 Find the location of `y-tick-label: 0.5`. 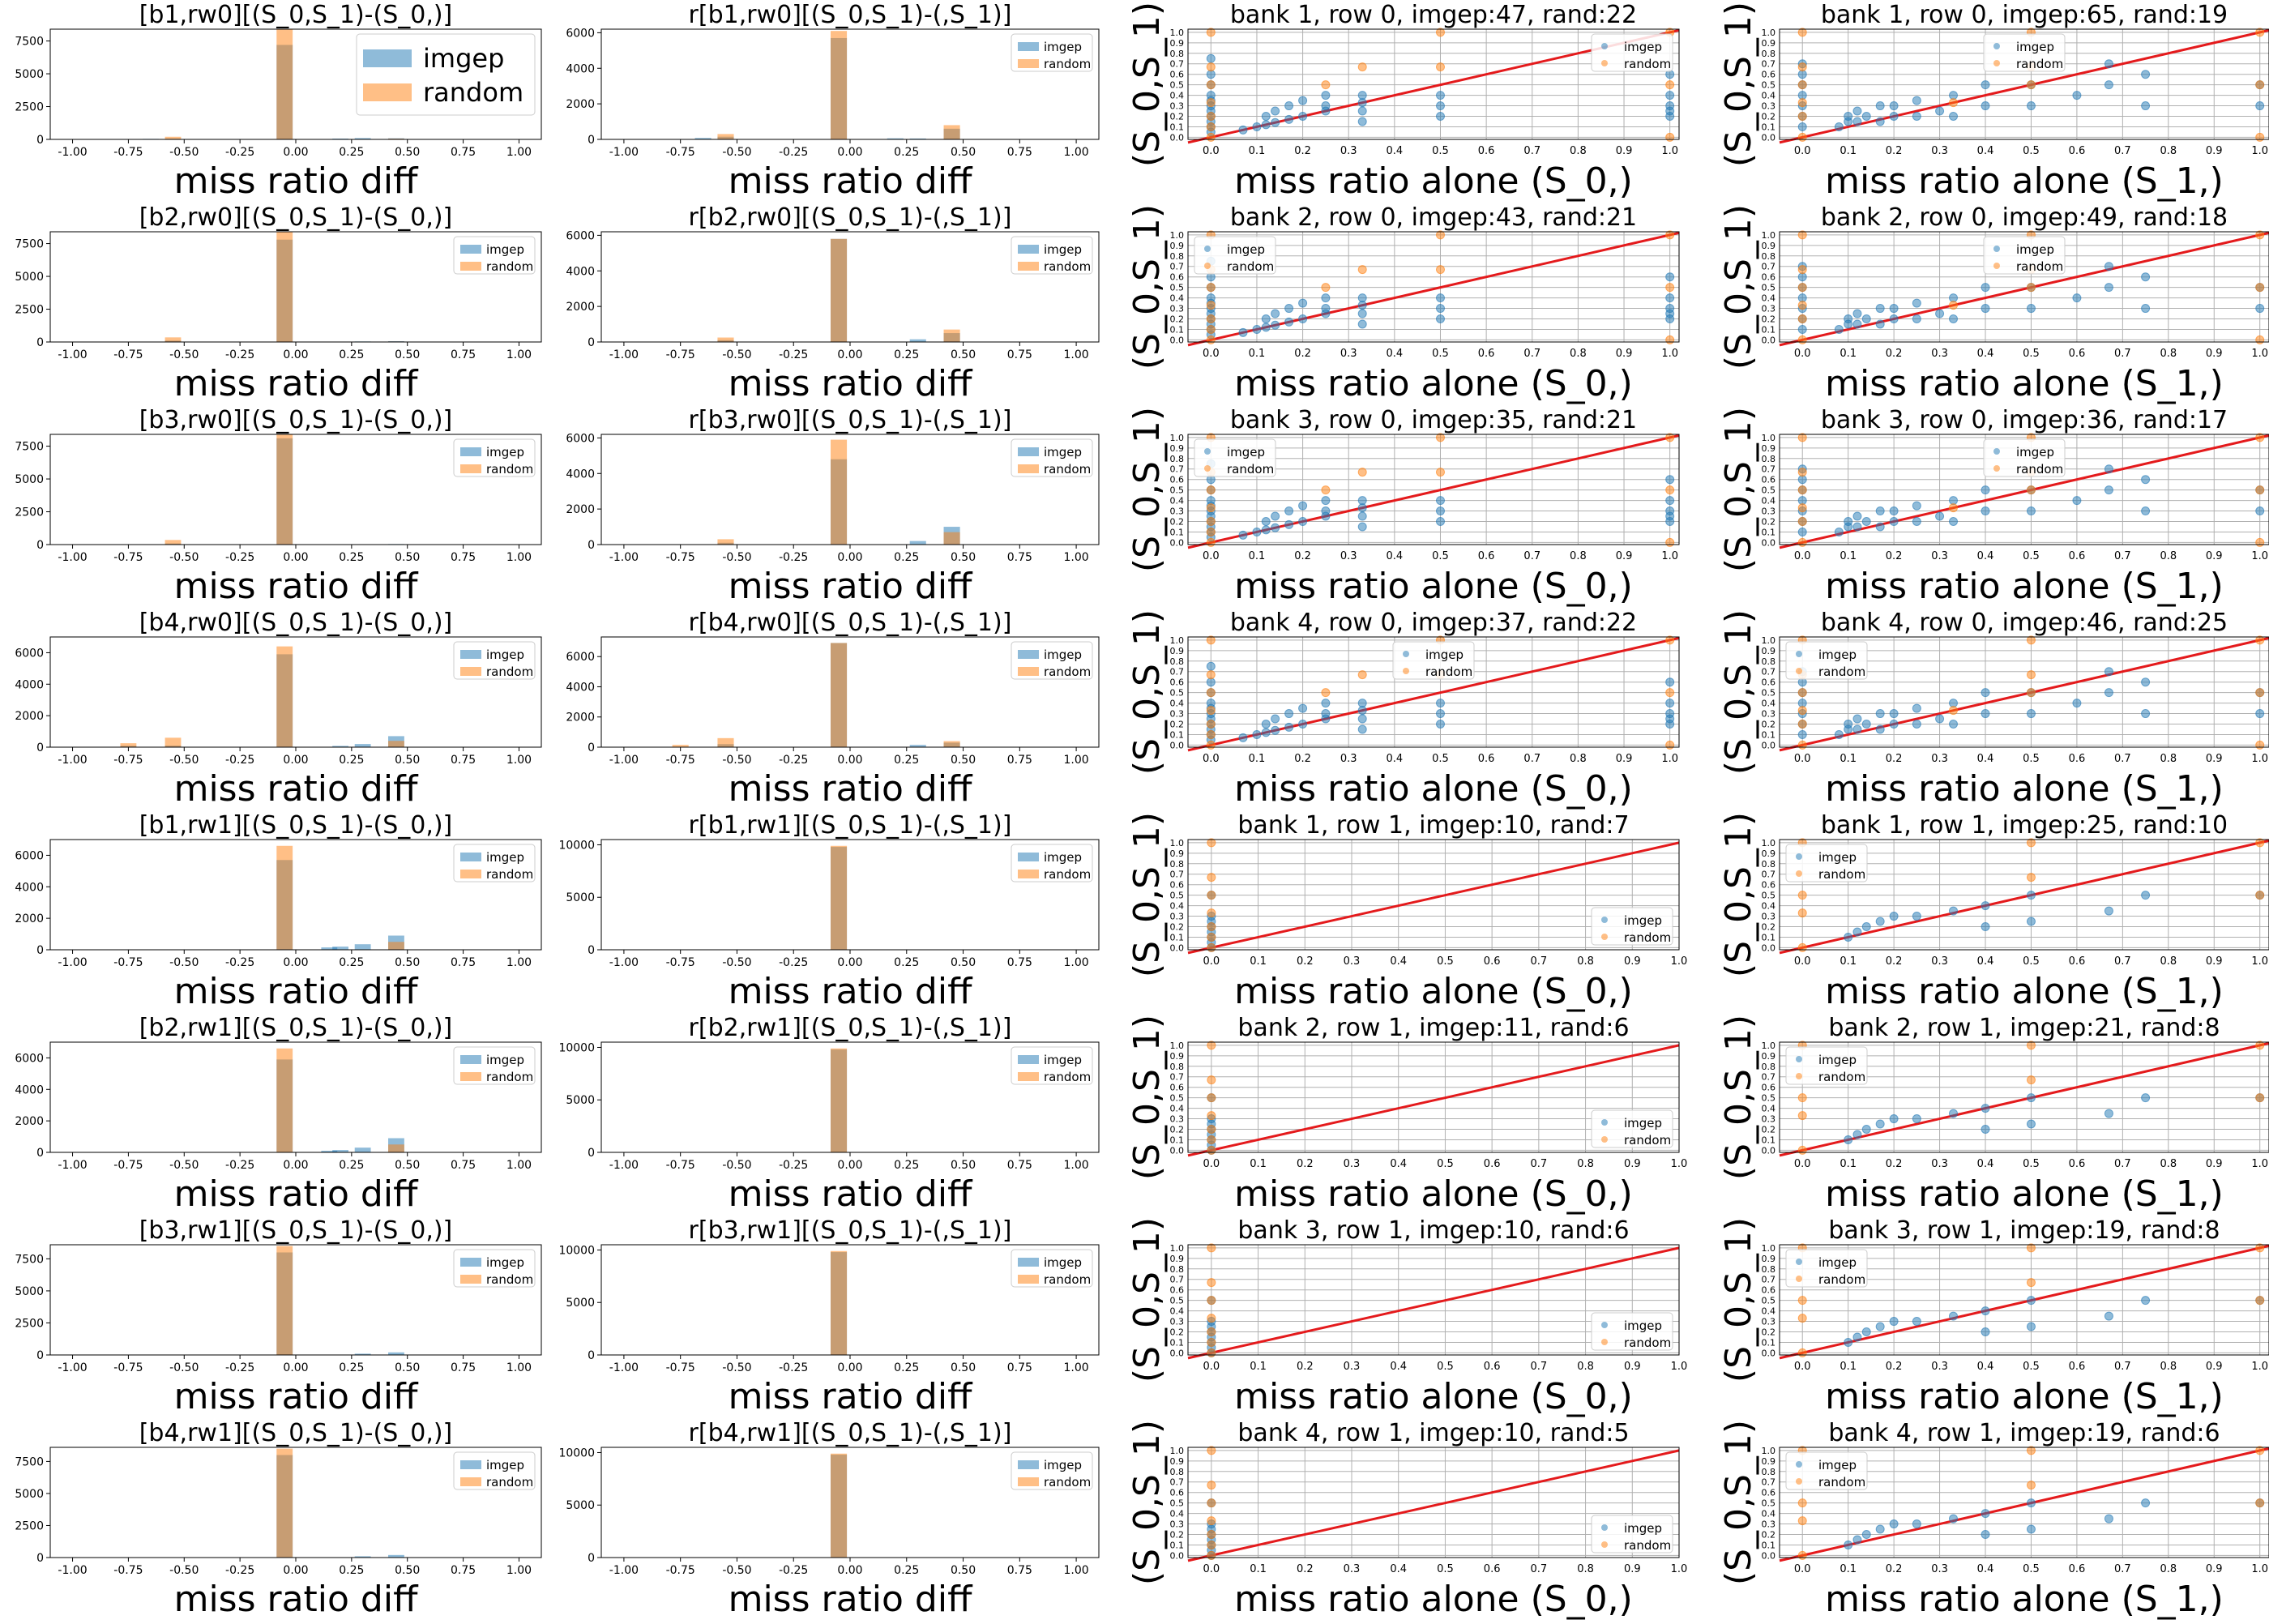

y-tick-label: 0.5 is located at coordinates (1769, 693).